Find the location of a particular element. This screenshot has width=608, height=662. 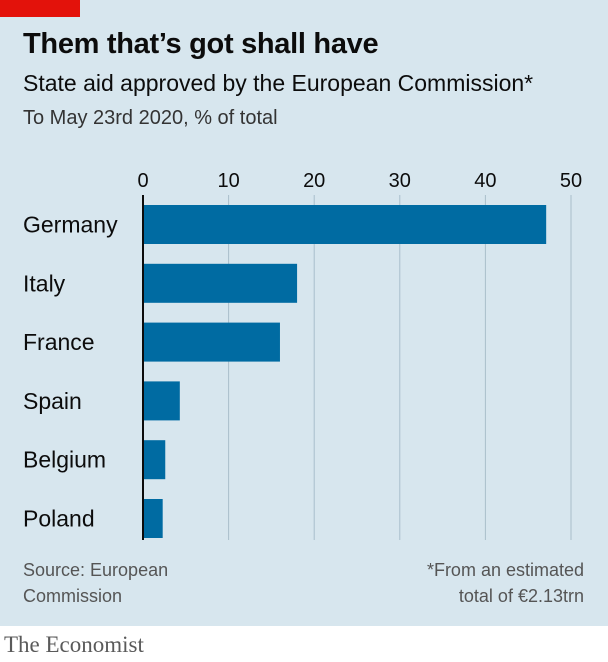

x-tick-label: 10 is located at coordinates (228, 181).